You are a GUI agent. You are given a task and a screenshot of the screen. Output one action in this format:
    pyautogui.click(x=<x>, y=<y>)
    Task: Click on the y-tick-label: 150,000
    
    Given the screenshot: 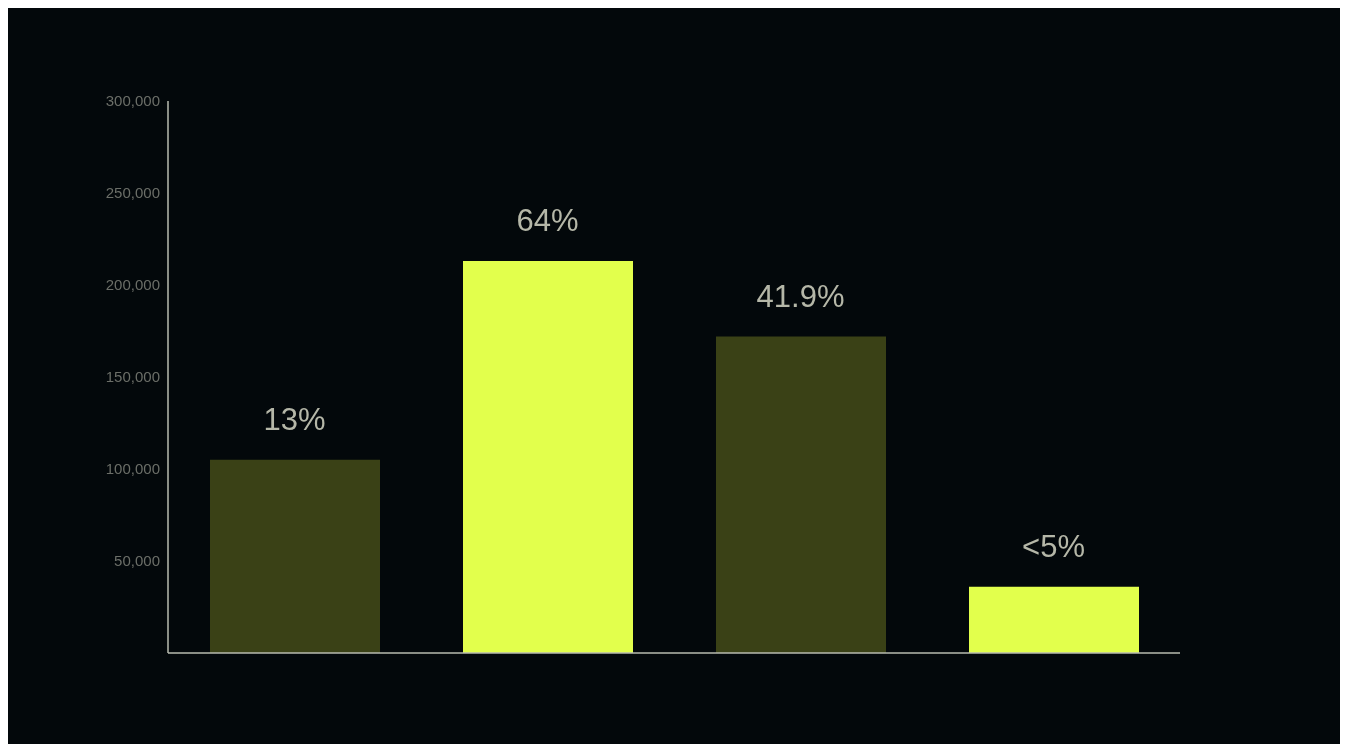 What is the action you would take?
    pyautogui.click(x=132, y=377)
    